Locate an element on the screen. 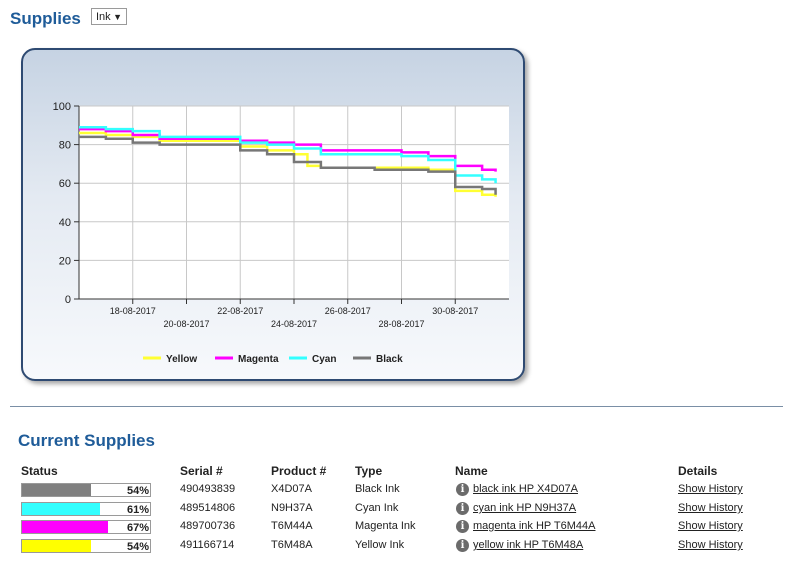  x-tick-label: 26-08-2017 is located at coordinates (348, 311).